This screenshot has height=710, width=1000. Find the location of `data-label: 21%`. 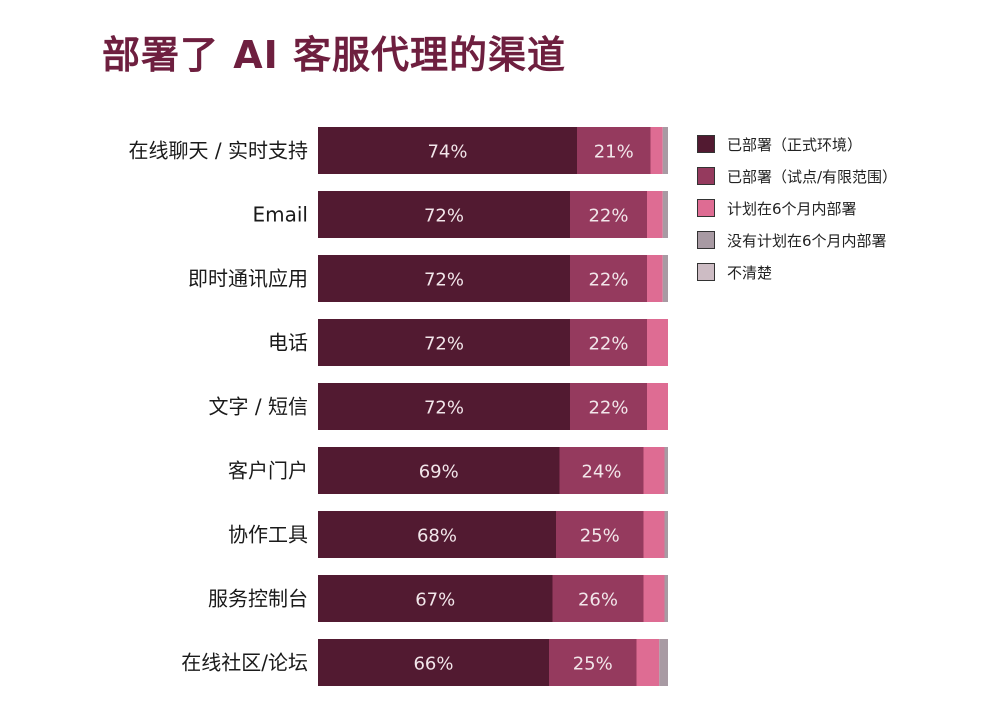

data-label: 21% is located at coordinates (614, 152).